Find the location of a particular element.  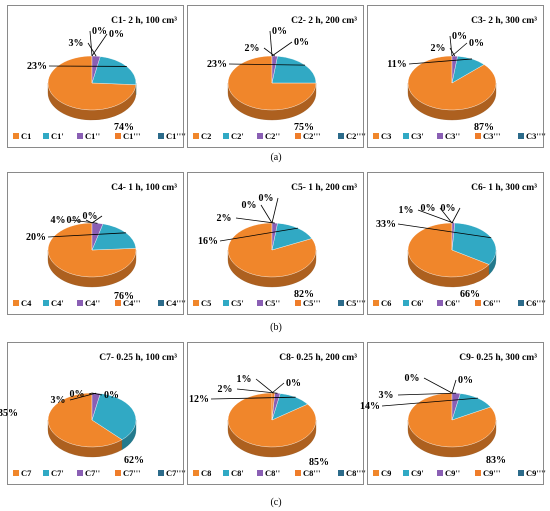

chart-3-legend-label-2: C3' is located at coordinates (417, 136).